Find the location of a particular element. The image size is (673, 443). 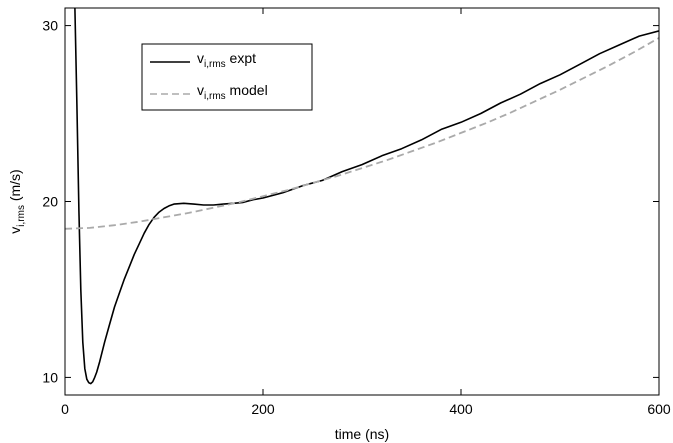

y-axis-title-unit: (m/s) is located at coordinates (15, 187).